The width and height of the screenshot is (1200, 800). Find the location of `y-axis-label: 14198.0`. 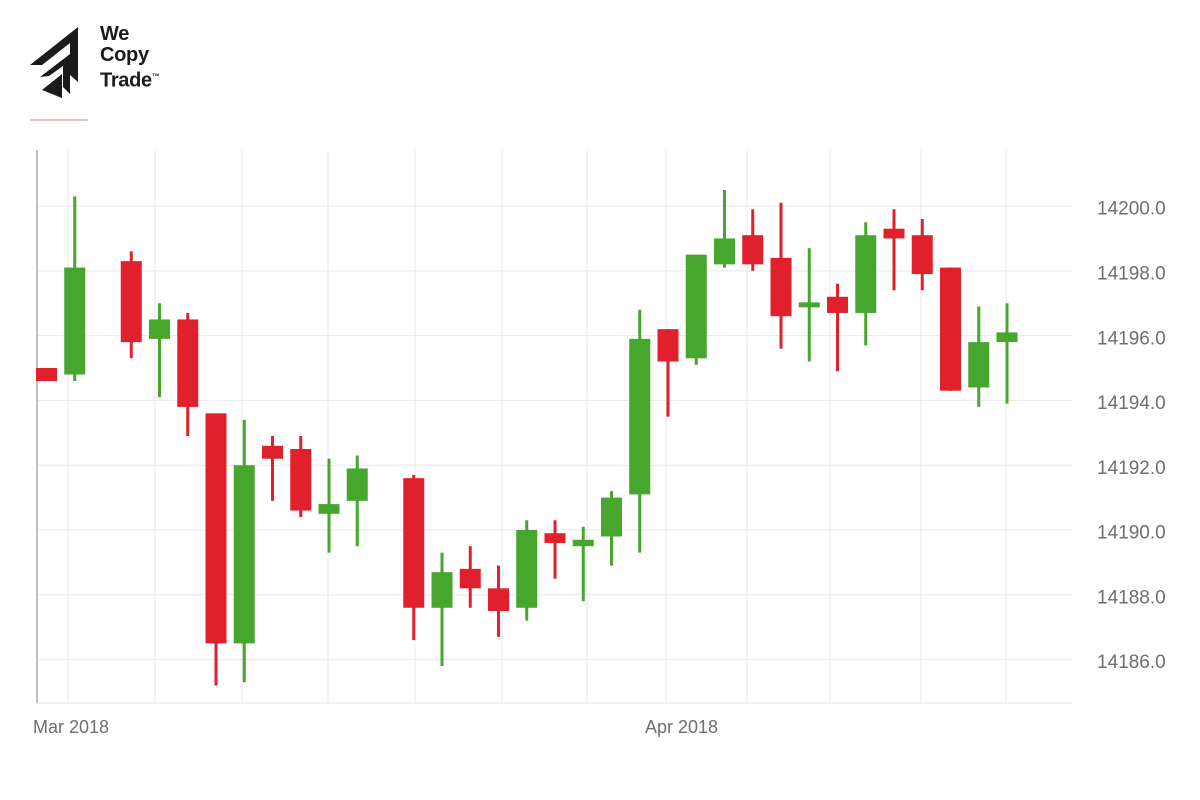

y-axis-label: 14198.0 is located at coordinates (1131, 273).